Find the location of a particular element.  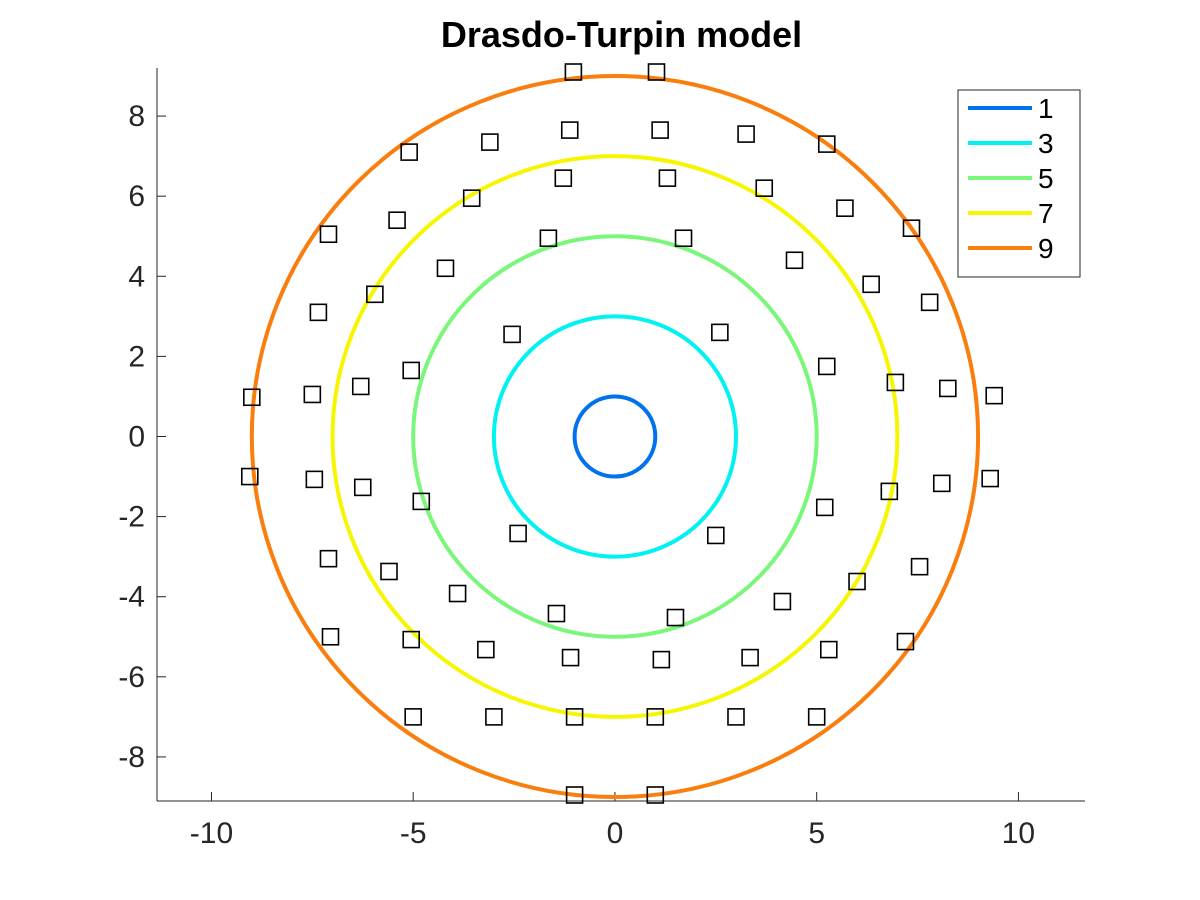

legend-label-1: 1 is located at coordinates (1046, 108).